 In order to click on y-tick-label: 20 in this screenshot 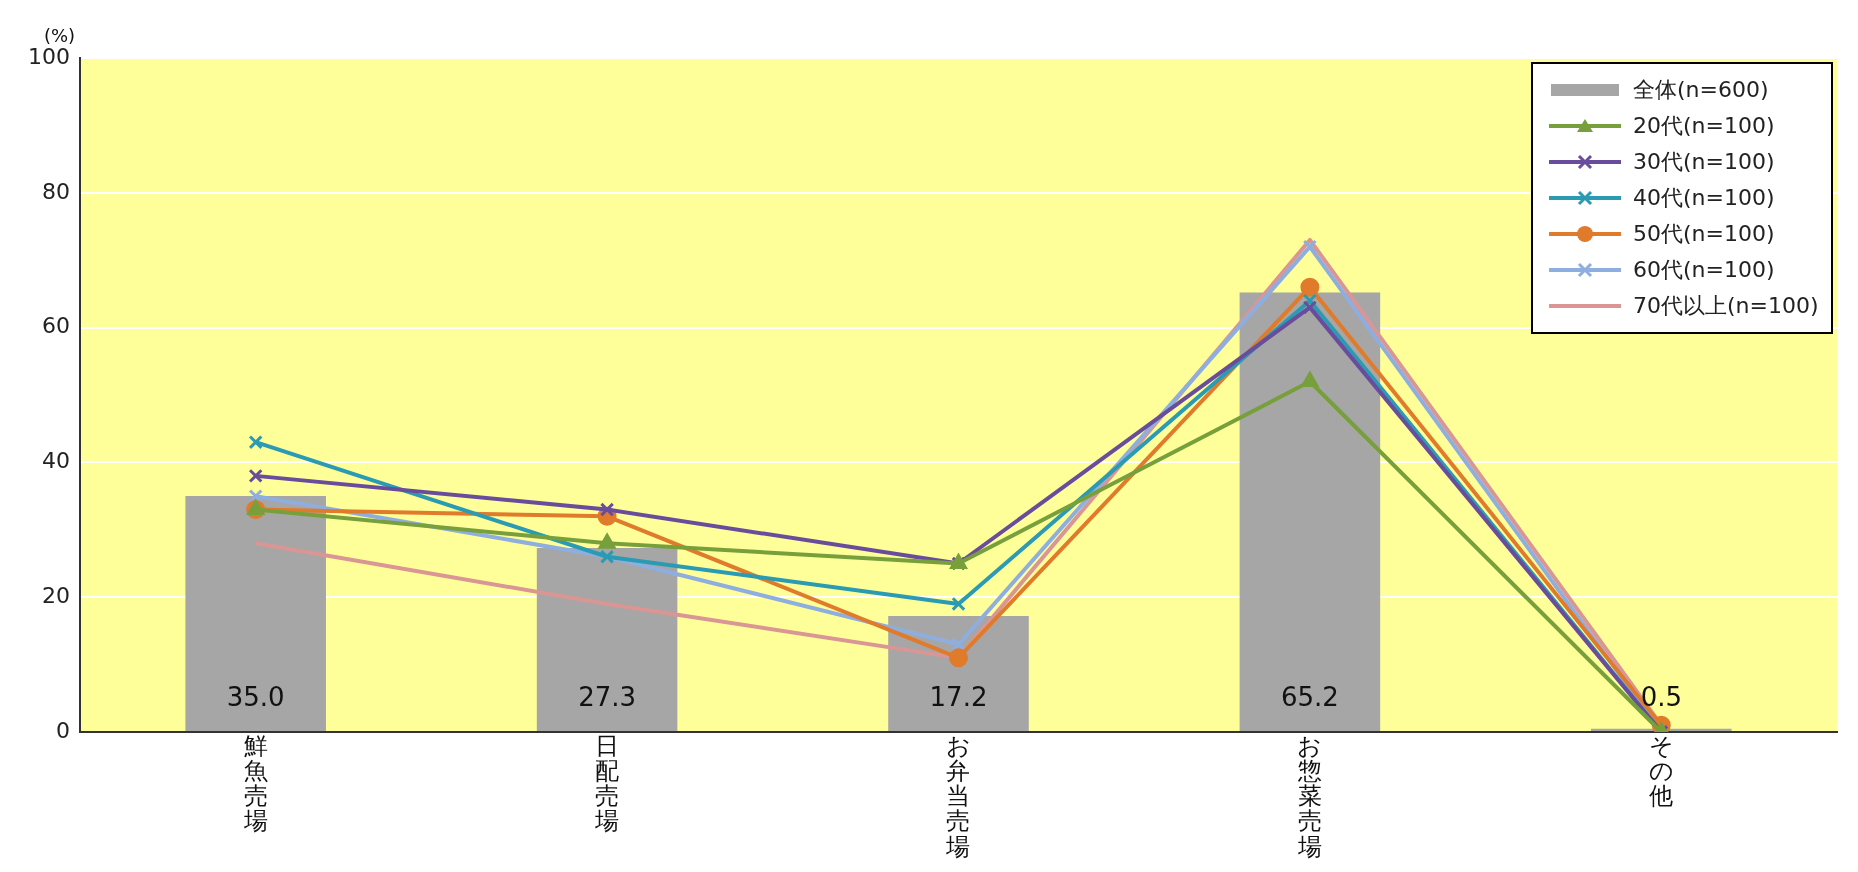, I will do `click(55, 595)`.